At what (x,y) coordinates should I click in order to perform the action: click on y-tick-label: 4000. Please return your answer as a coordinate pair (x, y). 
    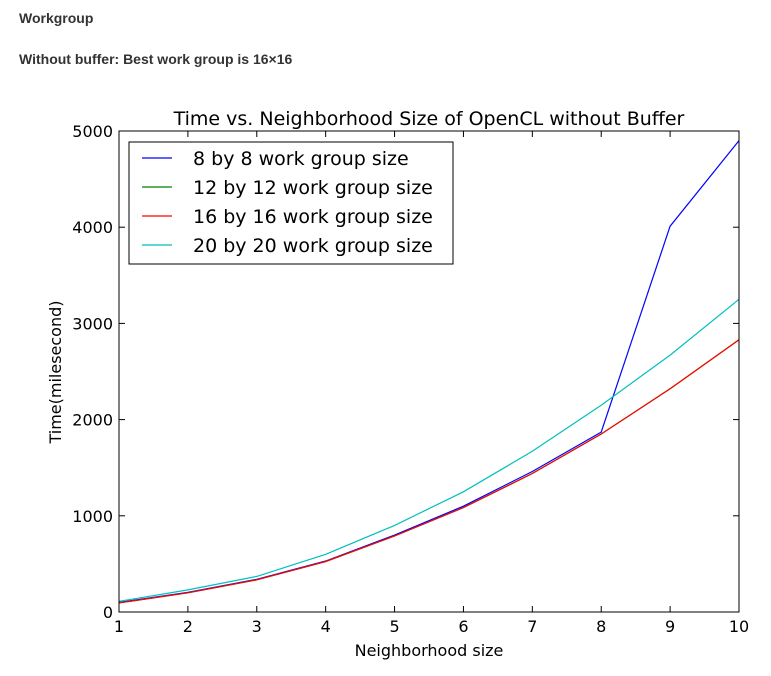
    Looking at the image, I should click on (92, 227).